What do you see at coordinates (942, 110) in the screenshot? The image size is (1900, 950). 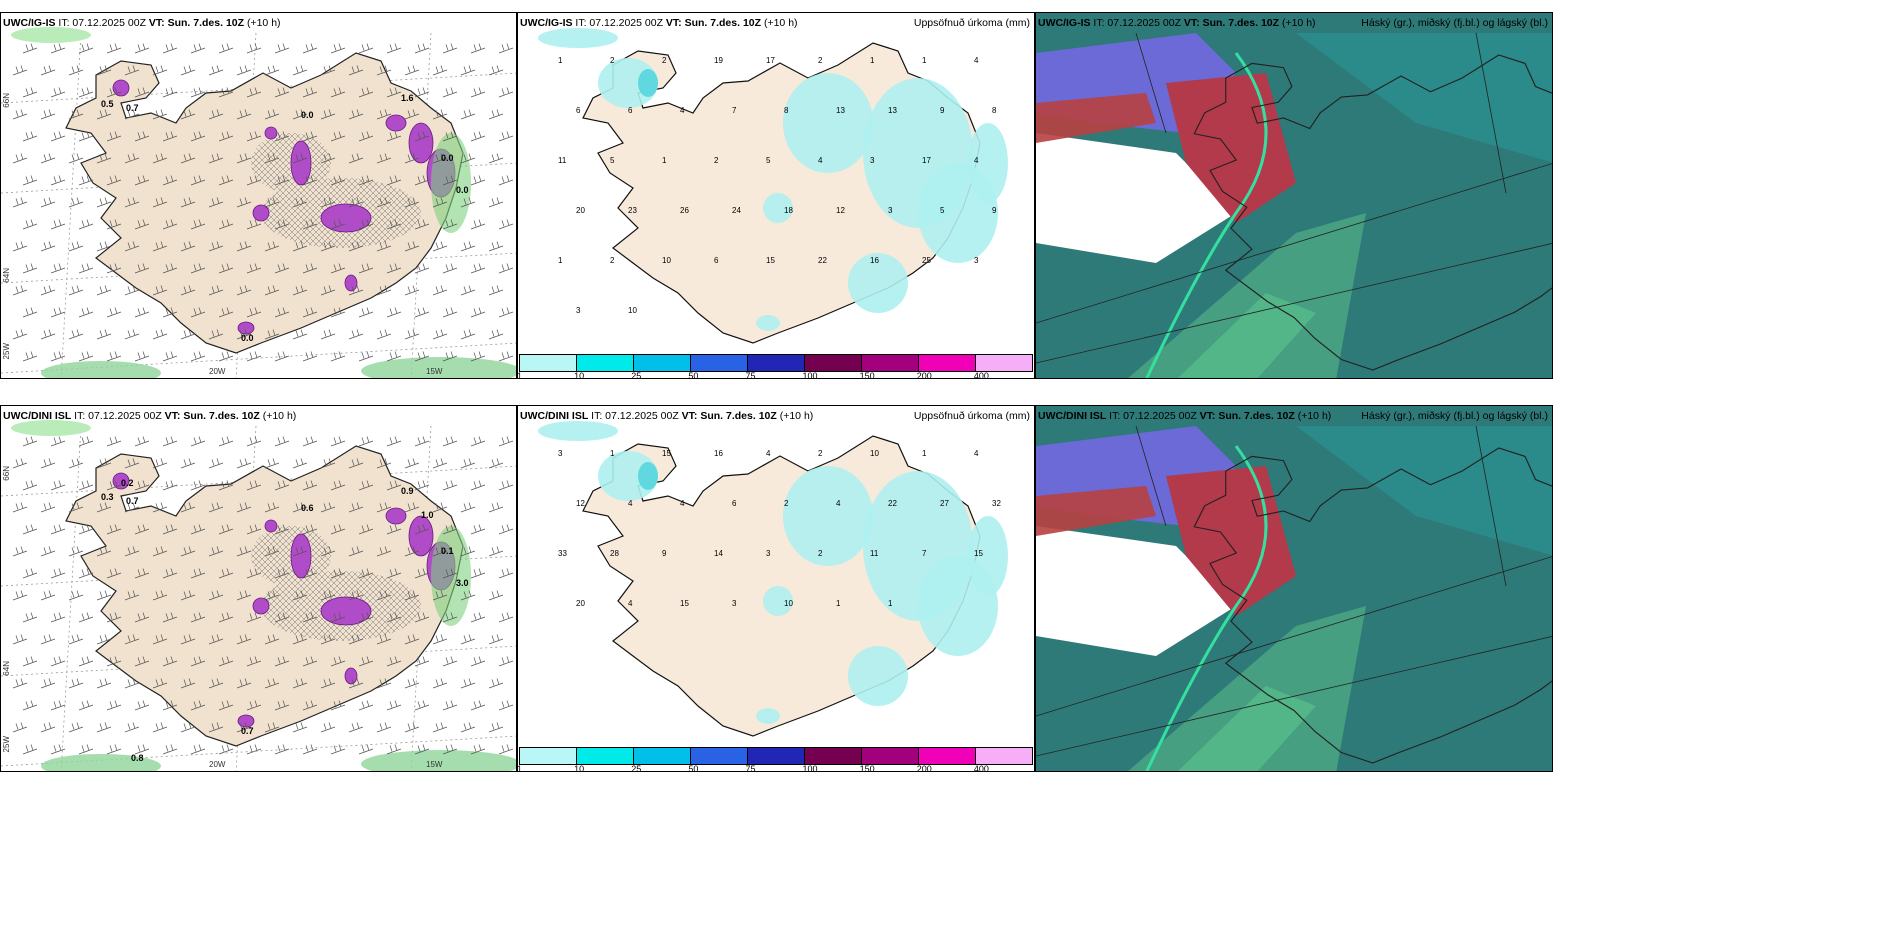 I see `precip-value-label: 9` at bounding box center [942, 110].